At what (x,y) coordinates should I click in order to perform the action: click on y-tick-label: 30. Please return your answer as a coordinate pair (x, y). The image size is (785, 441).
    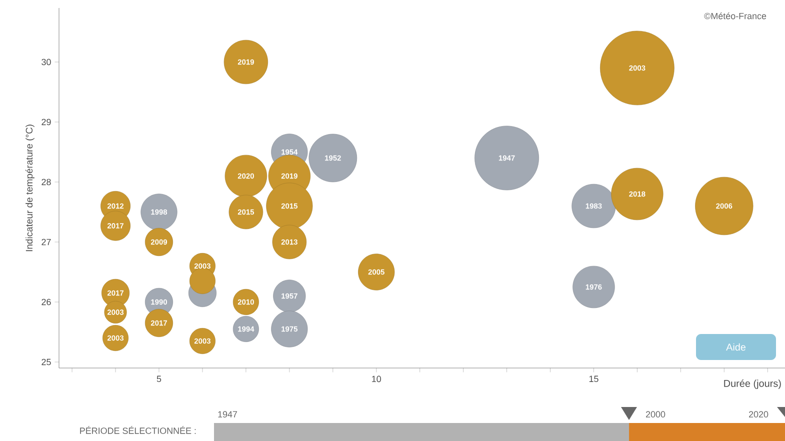
    Looking at the image, I should click on (46, 62).